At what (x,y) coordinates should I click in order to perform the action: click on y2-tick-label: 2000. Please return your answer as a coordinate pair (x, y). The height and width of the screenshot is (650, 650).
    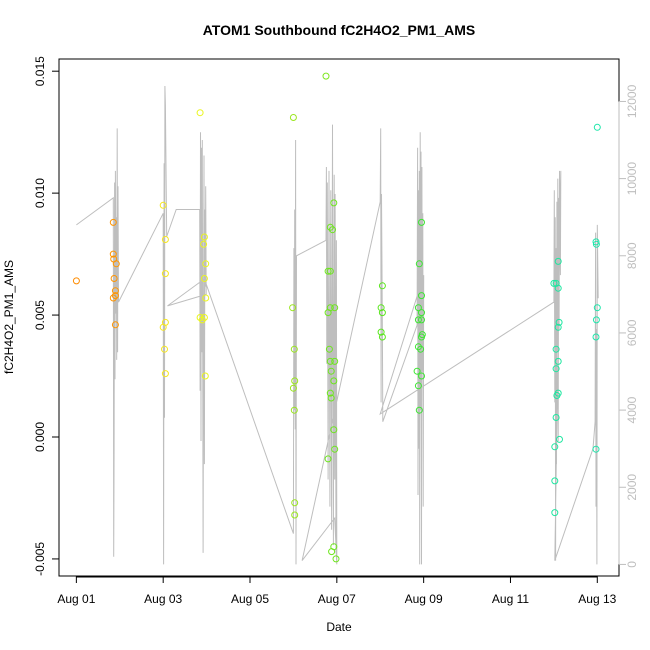
    Looking at the image, I should click on (632, 487).